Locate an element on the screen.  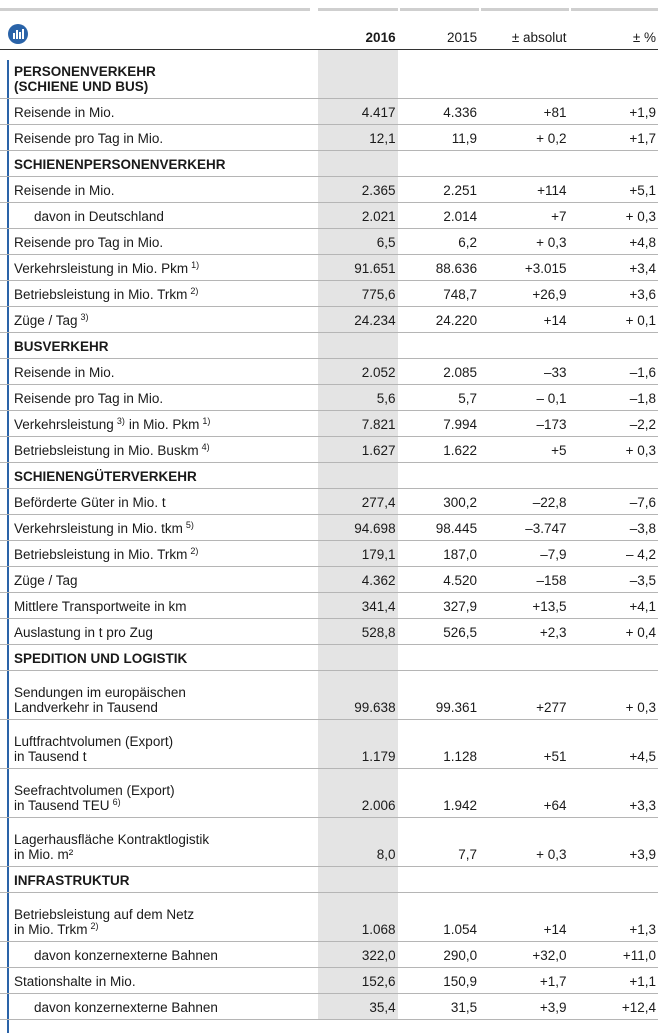
value-cell: 2.251 is located at coordinates (440, 189).